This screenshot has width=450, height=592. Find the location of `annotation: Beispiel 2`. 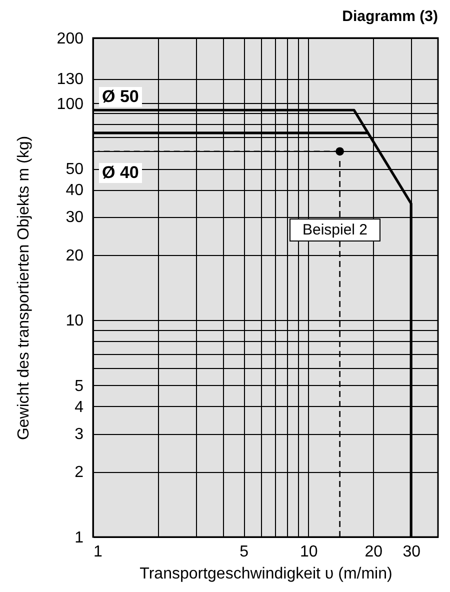

annotation: Beispiel 2 is located at coordinates (335, 230).